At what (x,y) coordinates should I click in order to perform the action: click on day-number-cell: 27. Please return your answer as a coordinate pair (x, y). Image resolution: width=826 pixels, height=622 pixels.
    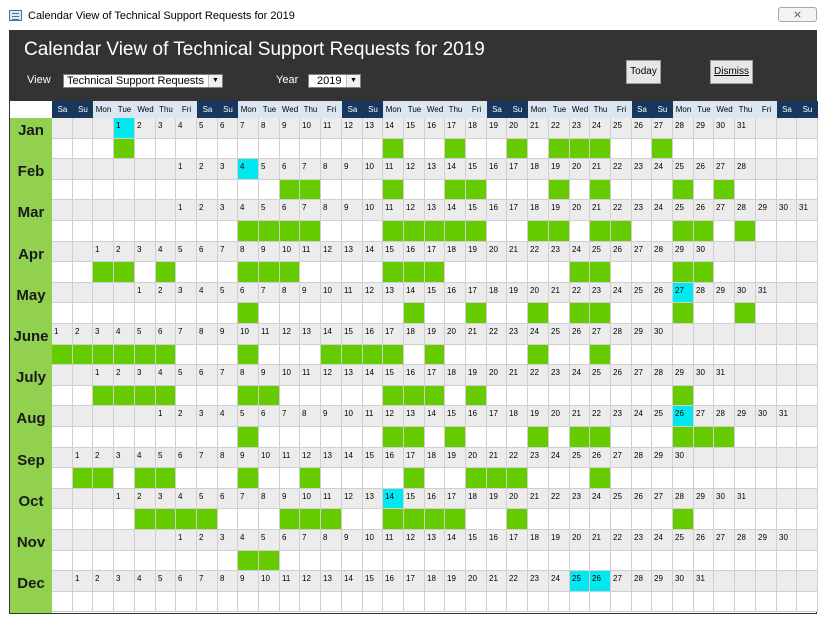
    Looking at the image, I should click on (724, 210).